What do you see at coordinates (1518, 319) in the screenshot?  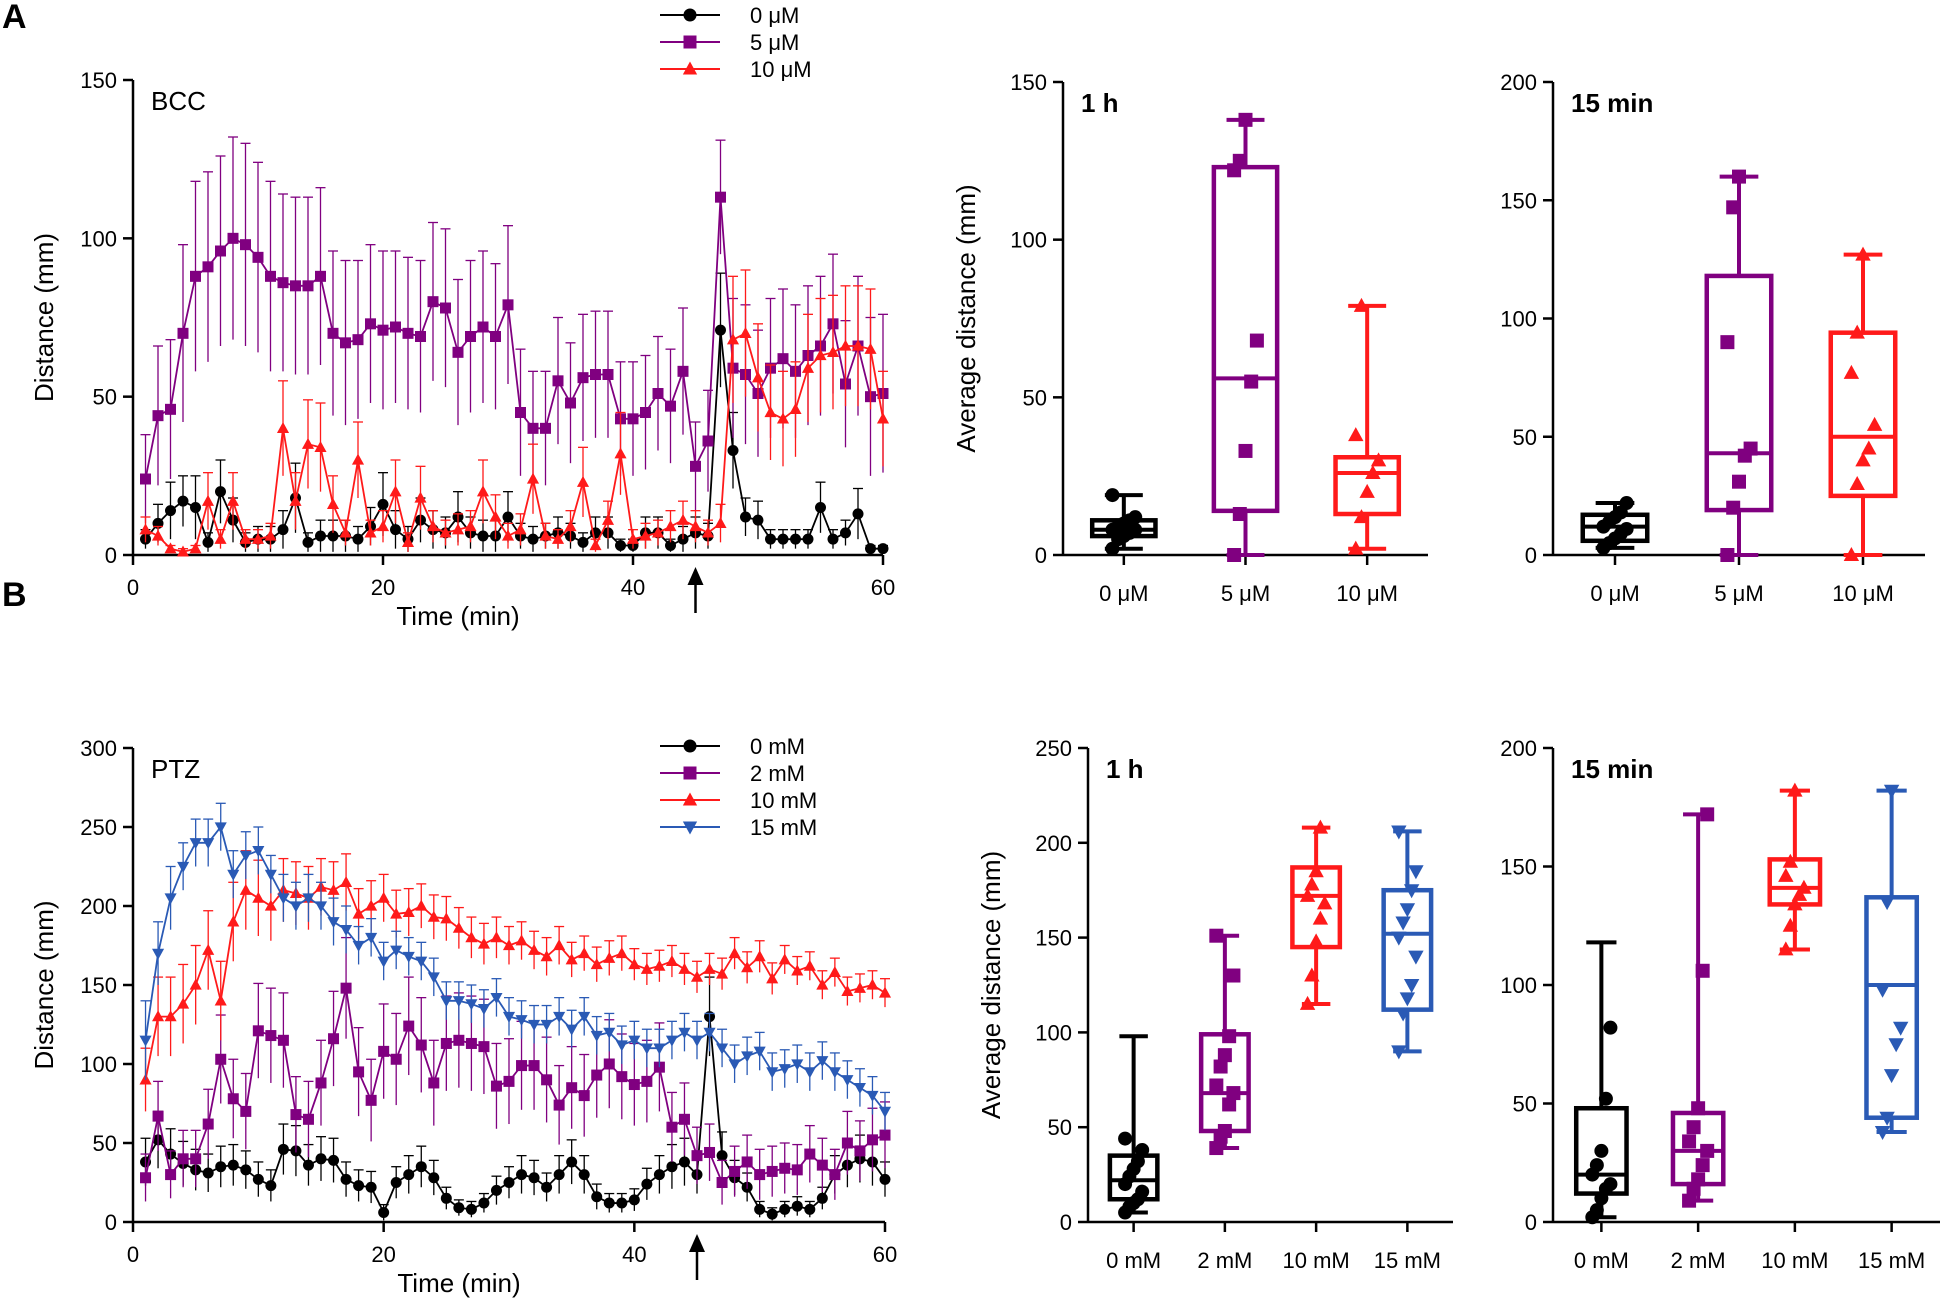 I see `A-15min-y-tick-label: 100` at bounding box center [1518, 319].